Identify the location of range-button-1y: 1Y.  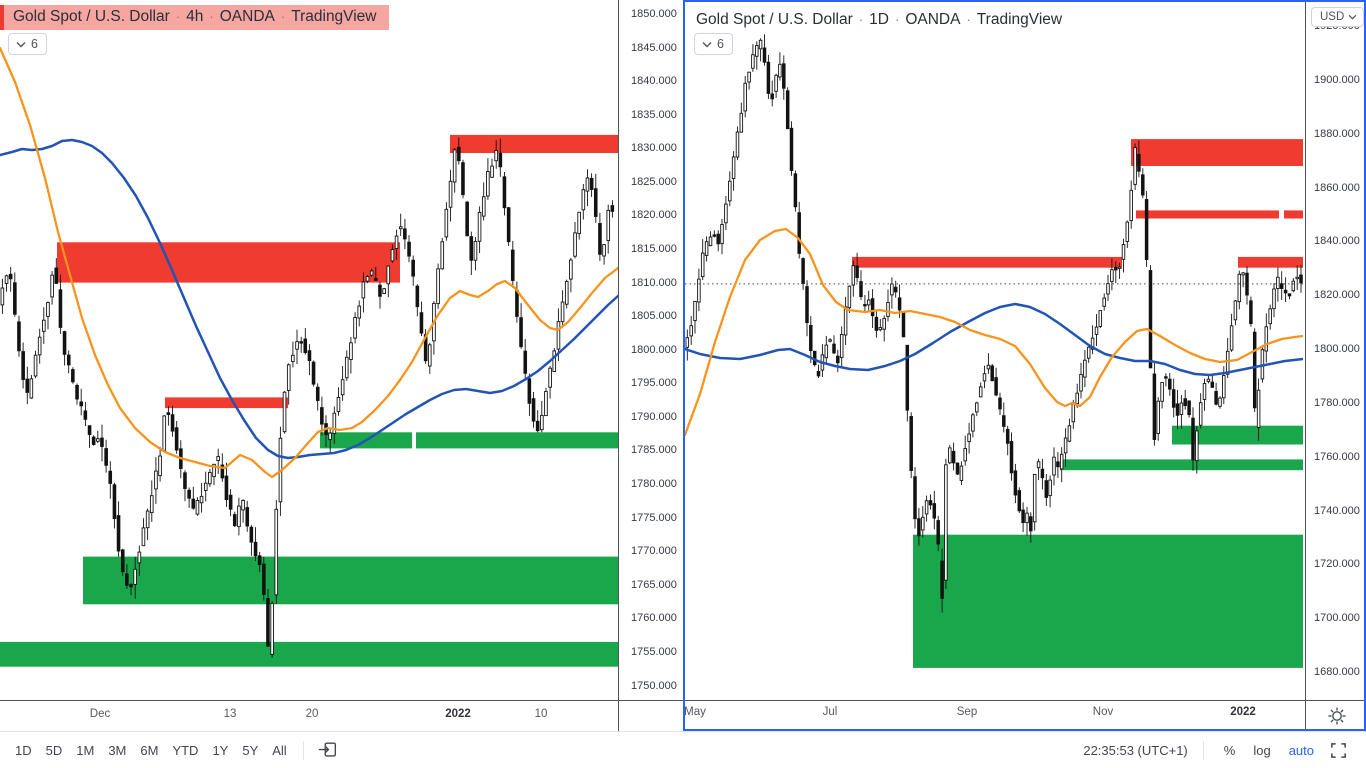
(220, 750).